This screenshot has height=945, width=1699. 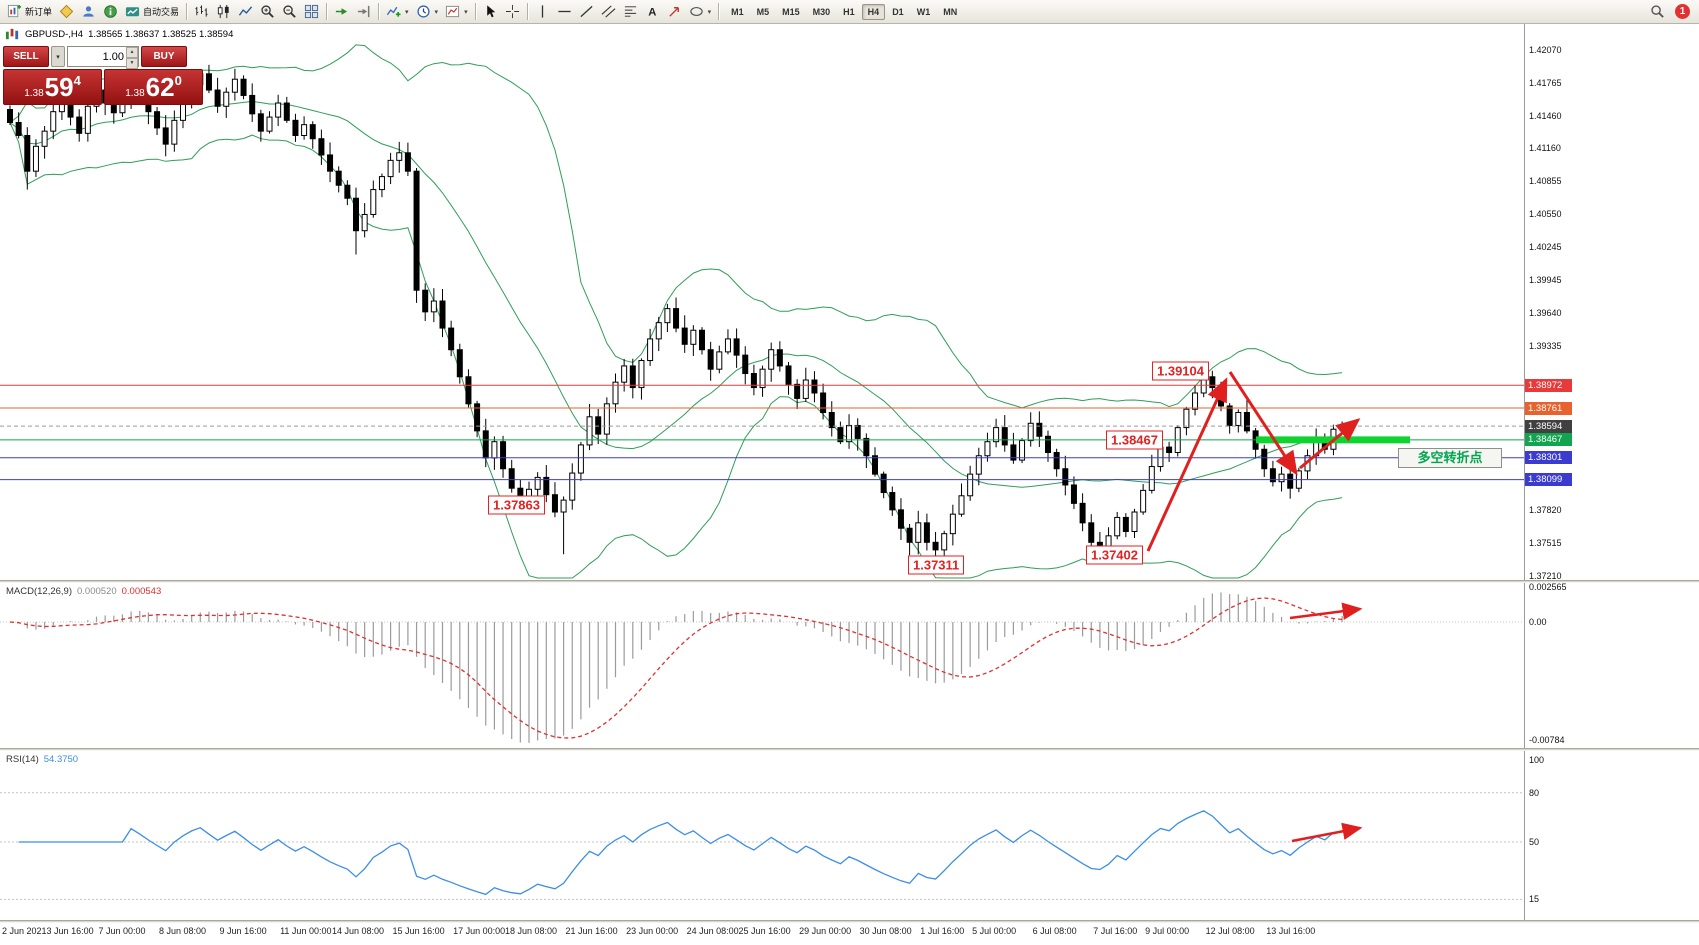 I want to click on sell-price-prefix: 1.38, so click(x=34, y=93).